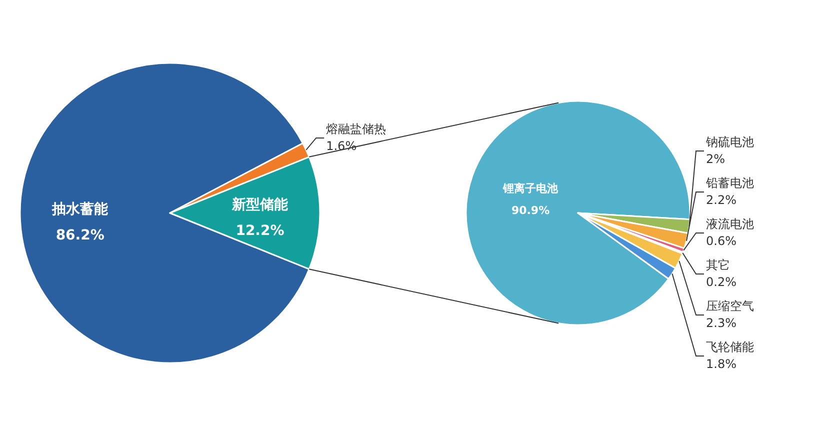  Describe the element at coordinates (730, 306) in the screenshot. I see `slice-label: 压缩空气` at that location.